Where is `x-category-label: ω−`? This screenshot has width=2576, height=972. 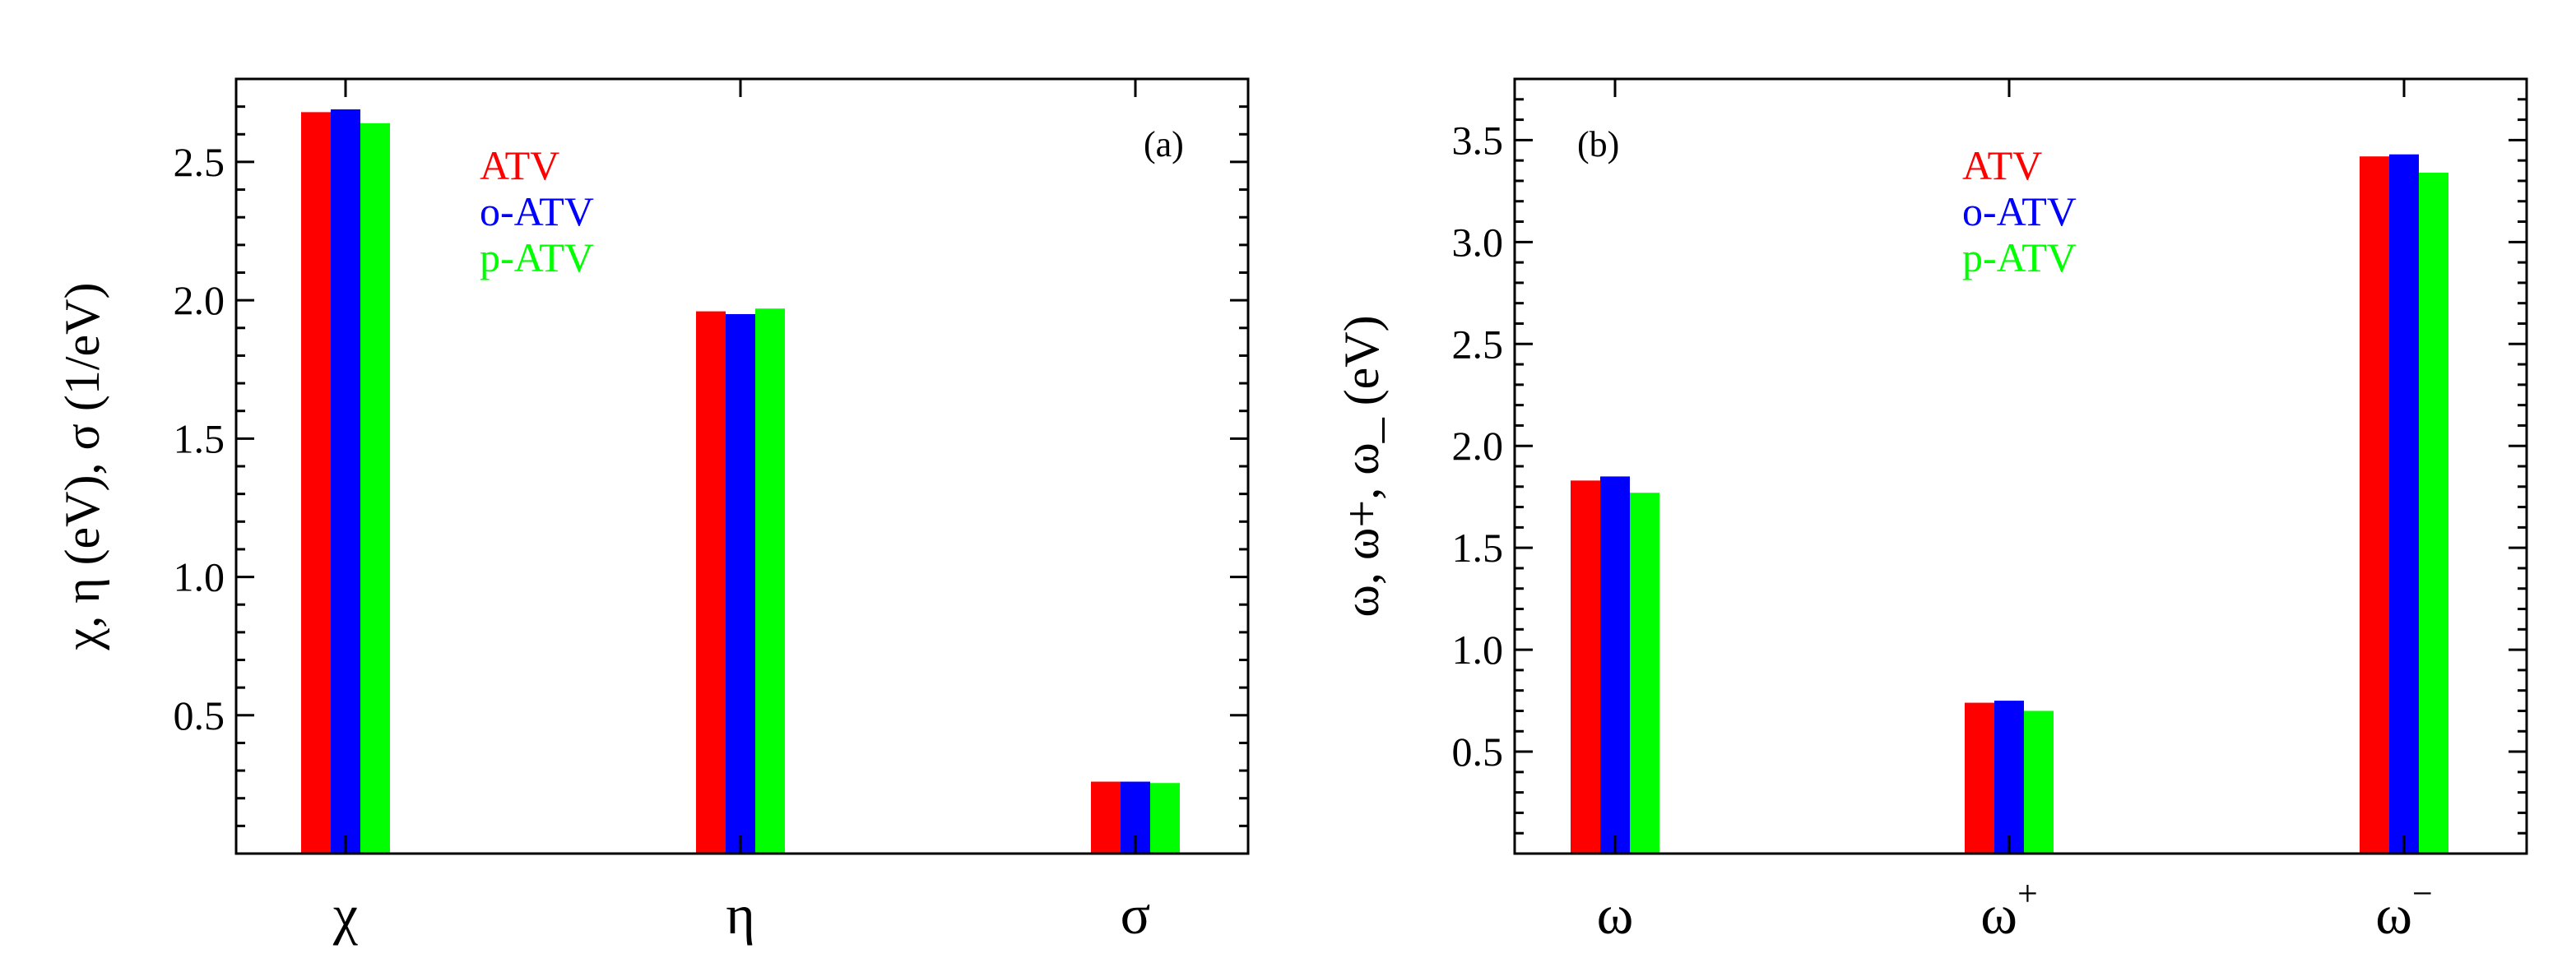
x-category-label: ω− is located at coordinates (2404, 909).